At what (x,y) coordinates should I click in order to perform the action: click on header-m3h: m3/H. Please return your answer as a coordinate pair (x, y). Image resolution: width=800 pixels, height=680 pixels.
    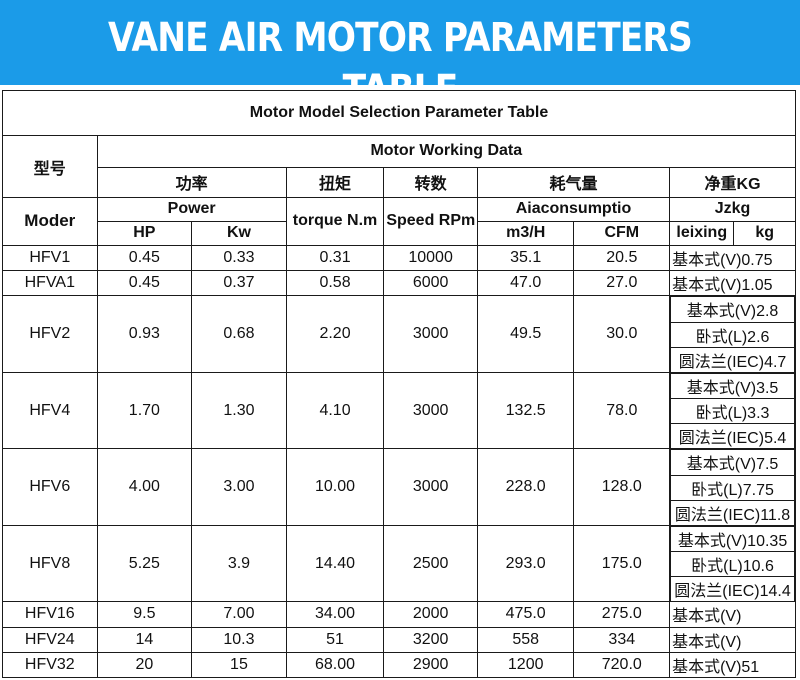
    Looking at the image, I should click on (525, 233).